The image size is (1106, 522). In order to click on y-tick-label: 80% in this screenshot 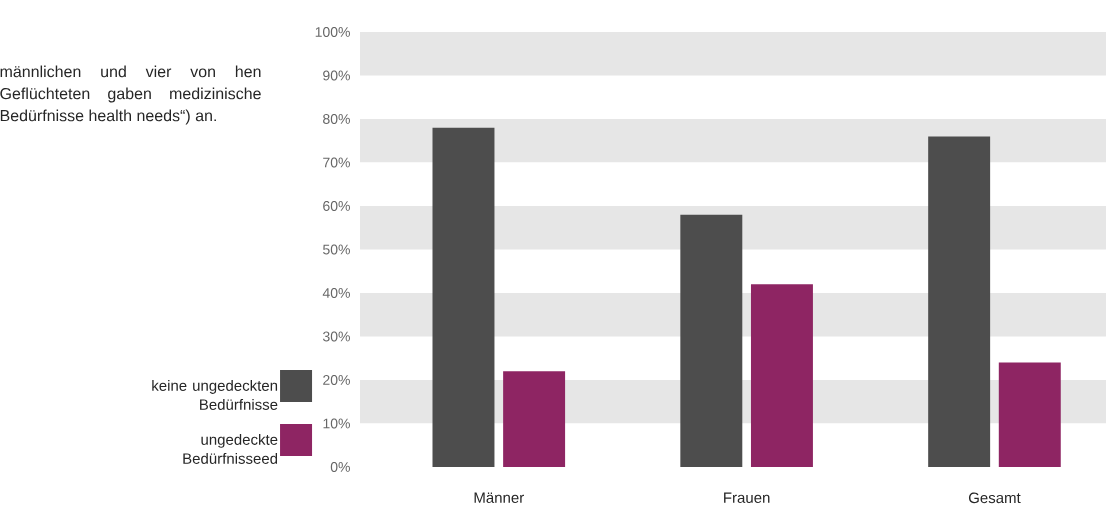, I will do `click(336, 119)`.